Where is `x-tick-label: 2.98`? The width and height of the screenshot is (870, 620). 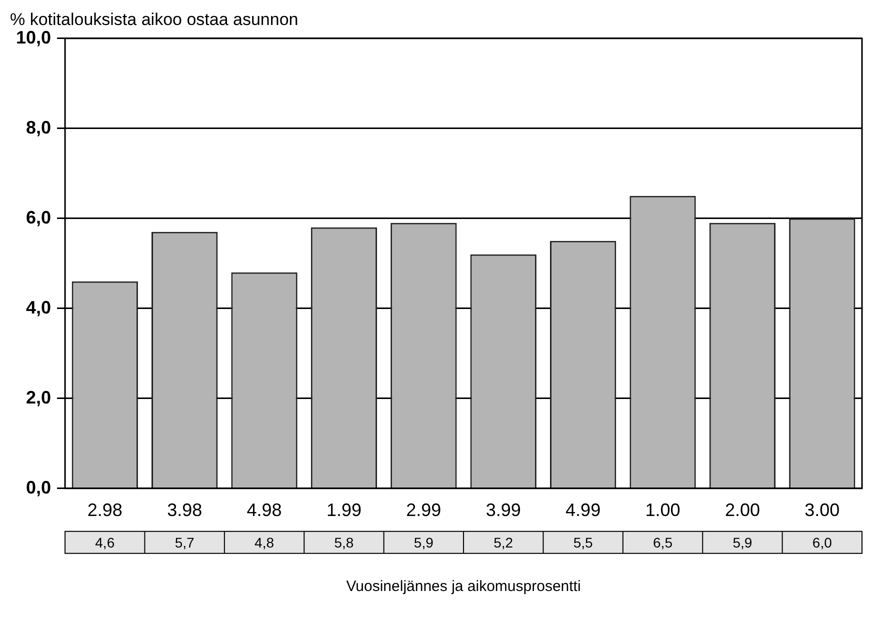 x-tick-label: 2.98 is located at coordinates (104, 510).